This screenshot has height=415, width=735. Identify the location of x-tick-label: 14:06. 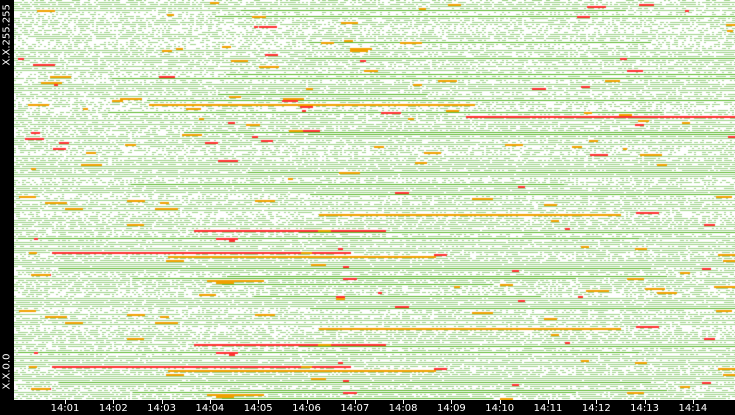
(306, 408).